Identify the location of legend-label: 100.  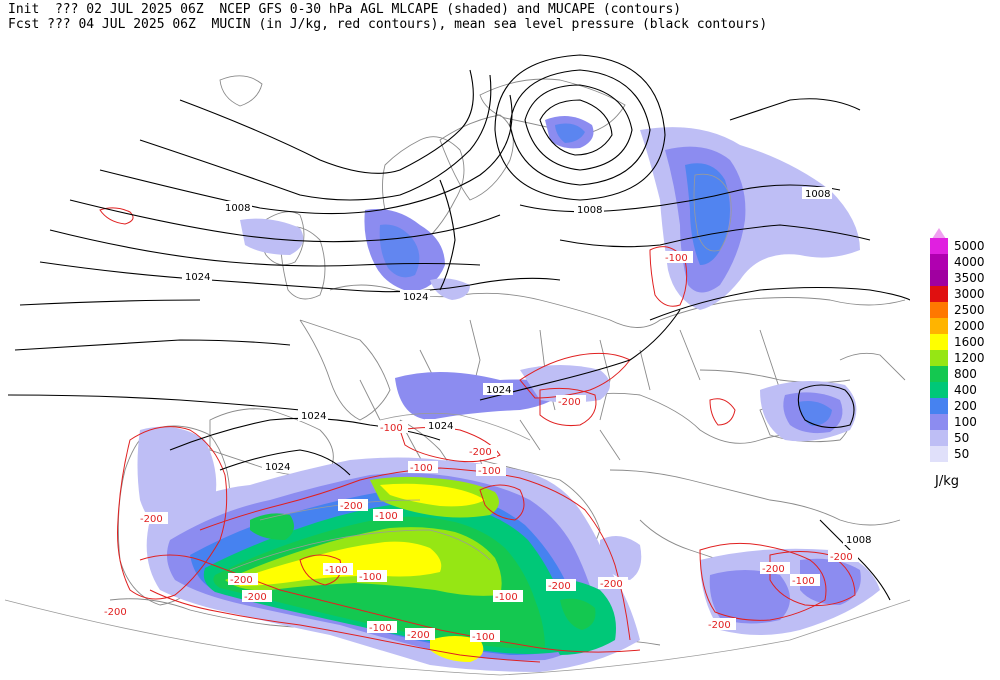
(965, 422).